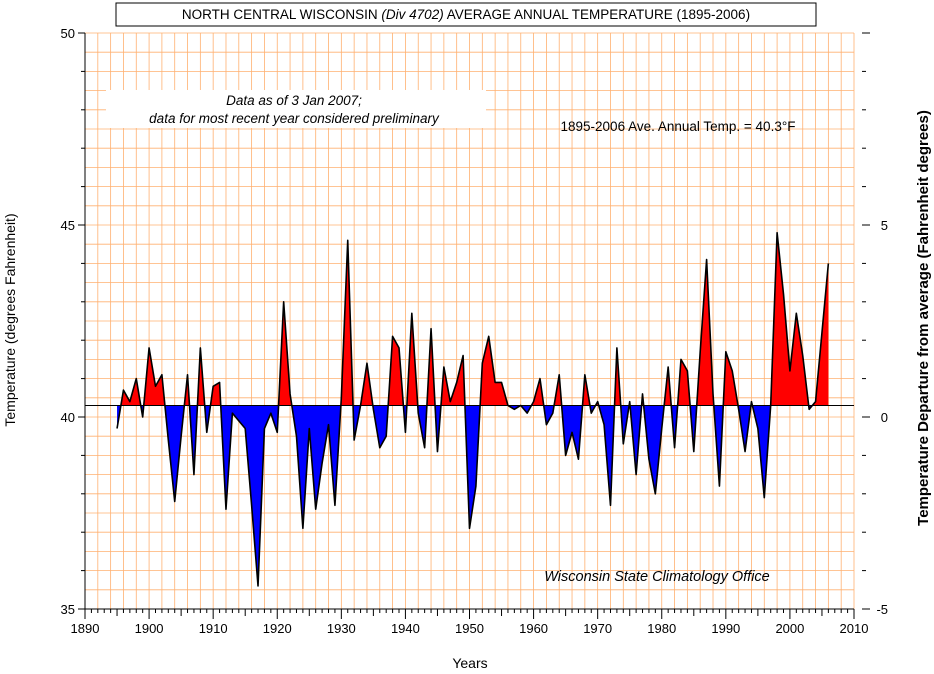  Describe the element at coordinates (10, 319) in the screenshot. I see `y-axis-title: Temperature (degrees Fahrenheit)` at that location.